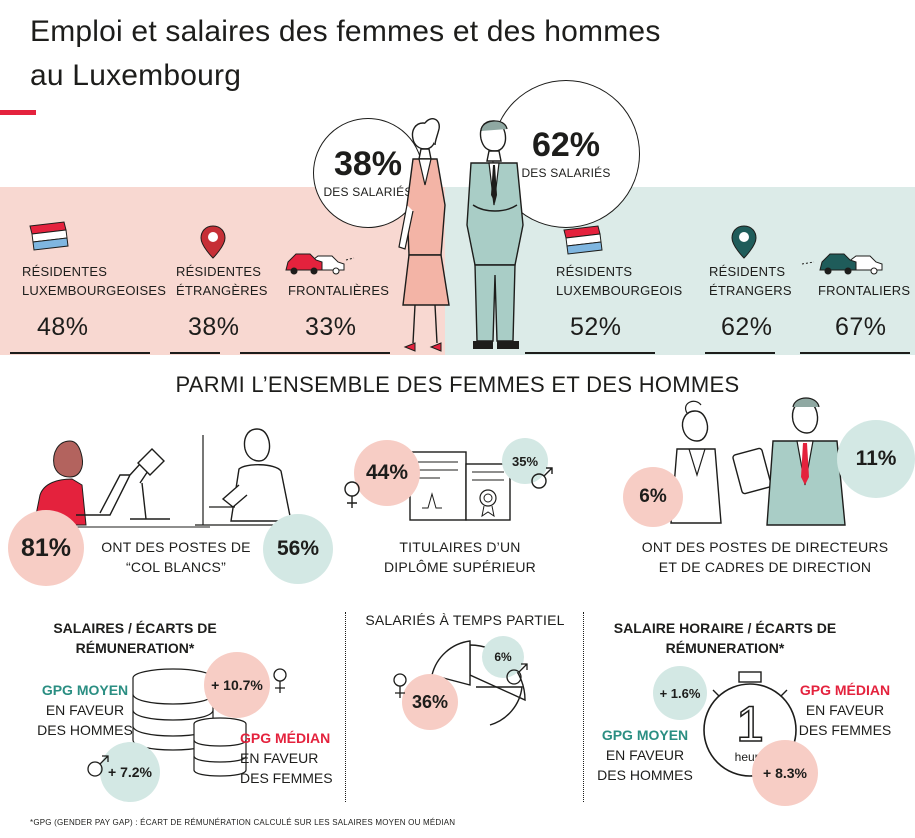 The height and width of the screenshot is (838, 915). I want to click on men-cat-2-underline, so click(740, 353).